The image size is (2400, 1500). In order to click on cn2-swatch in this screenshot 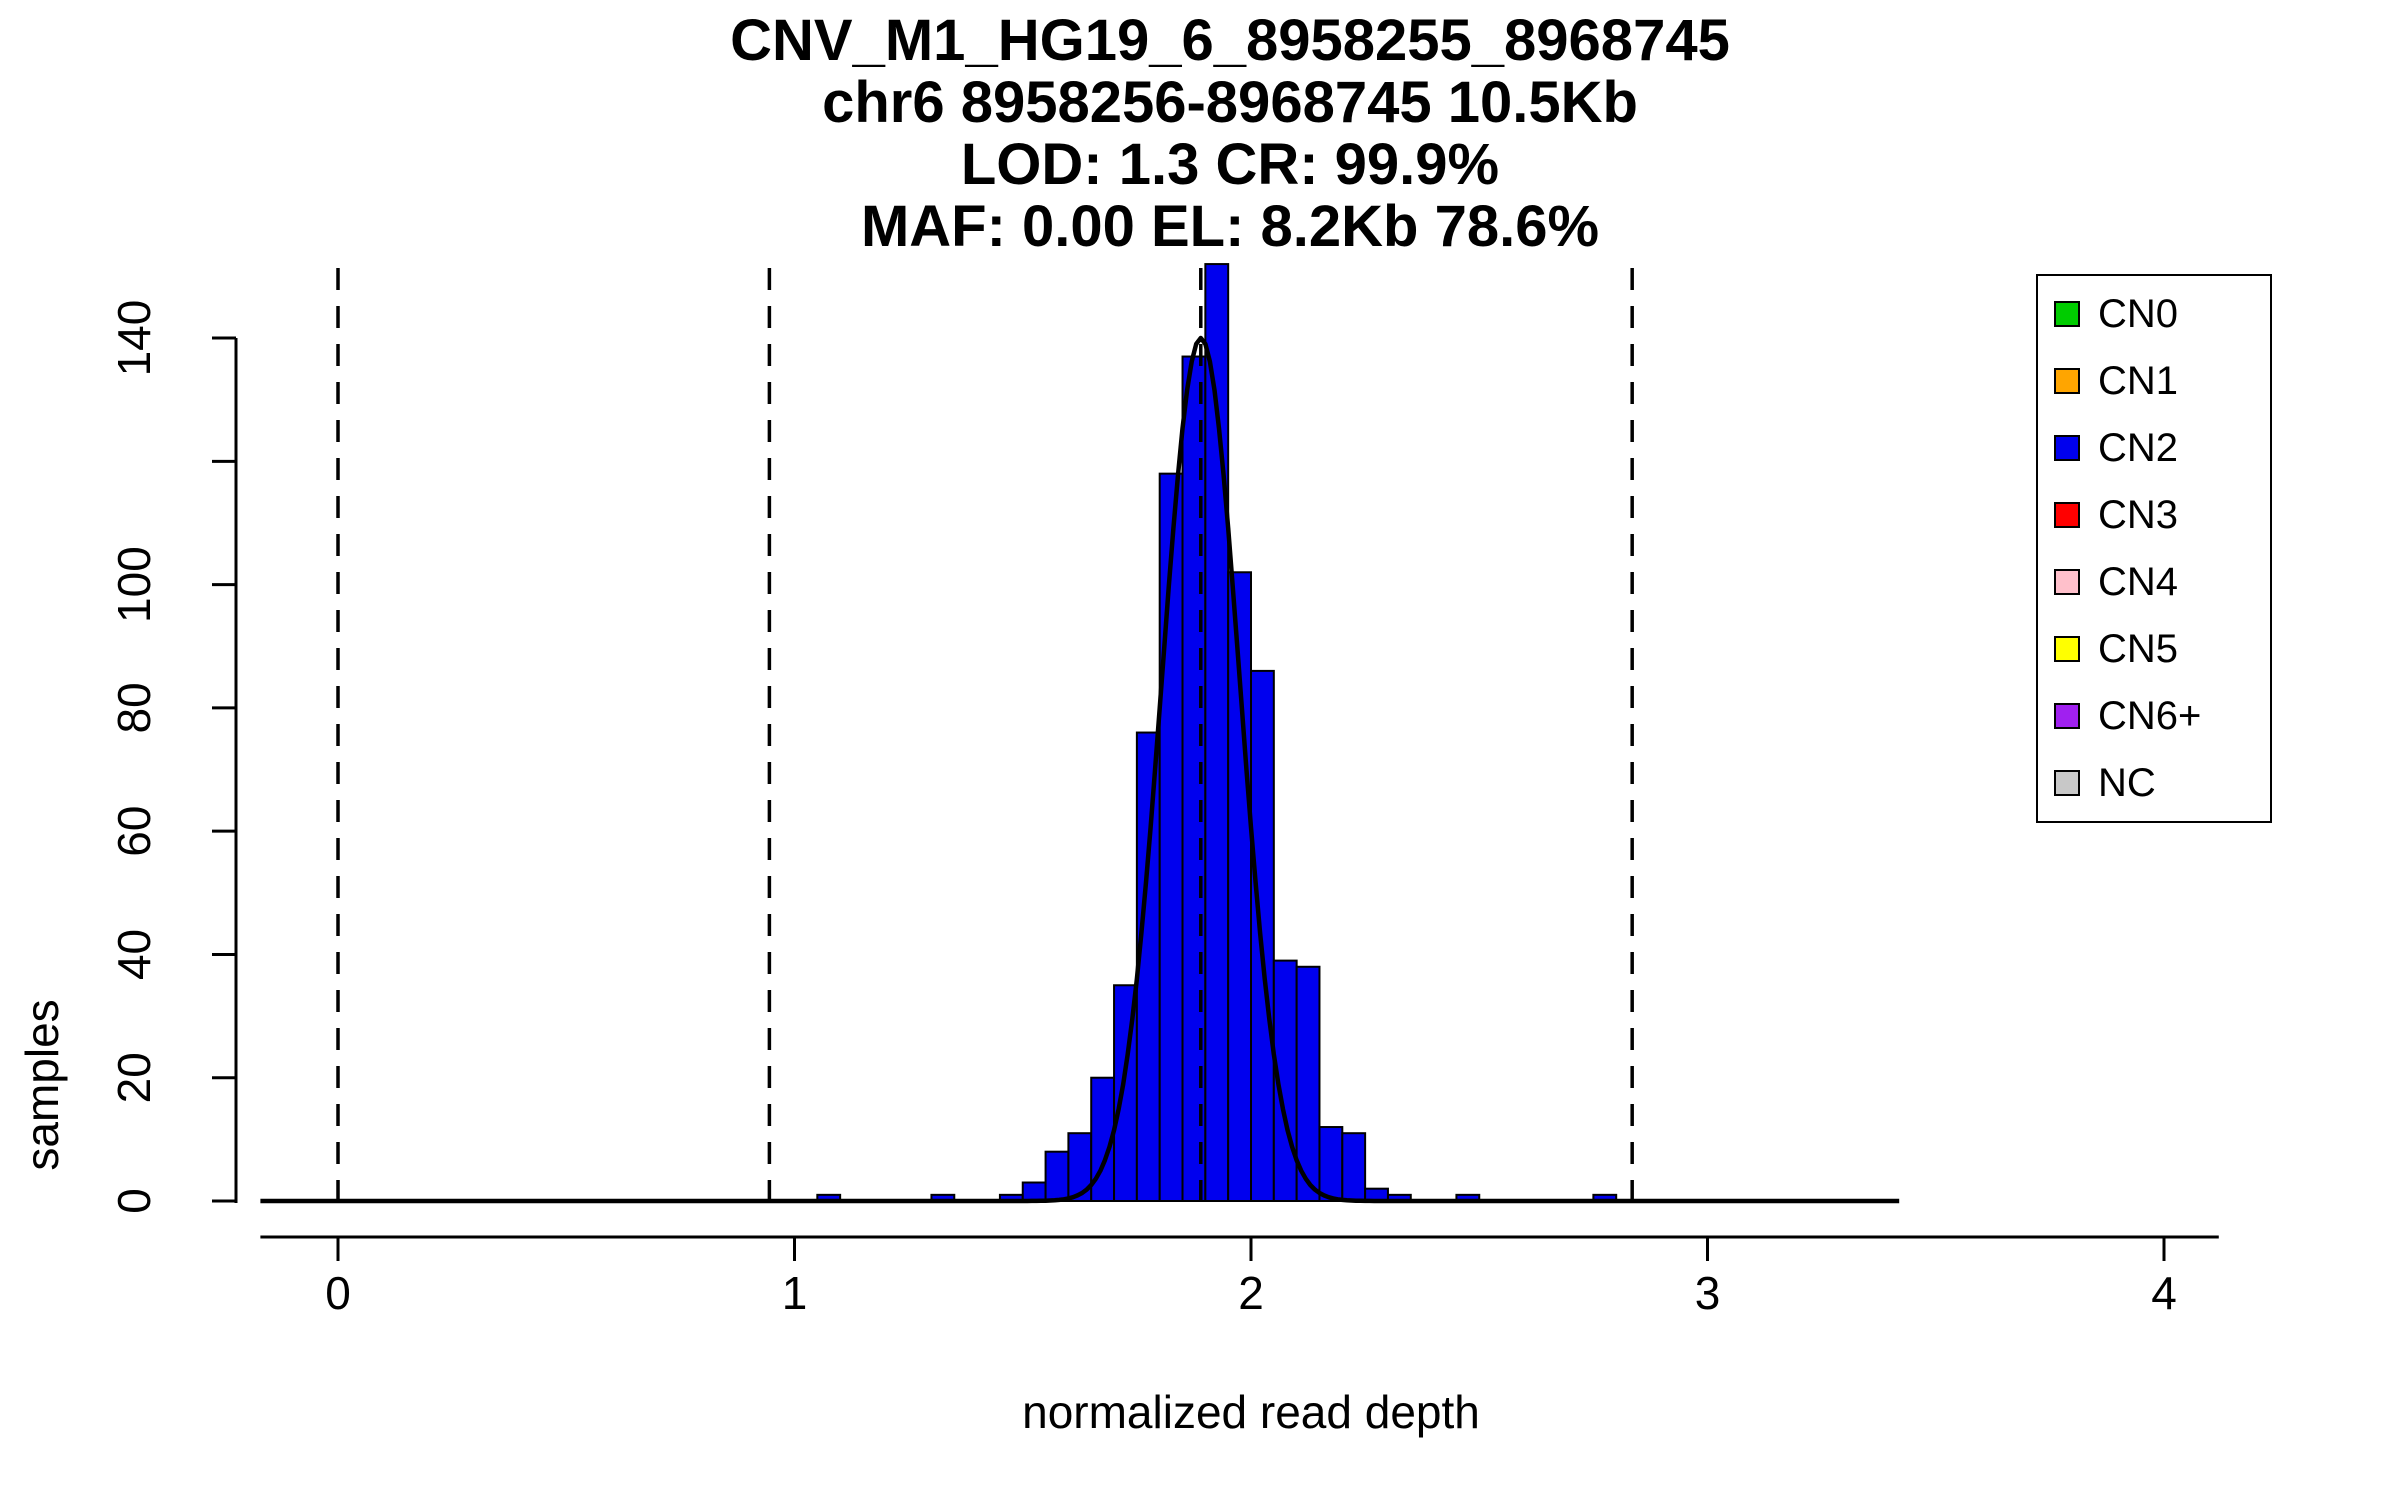, I will do `click(2067, 448)`.